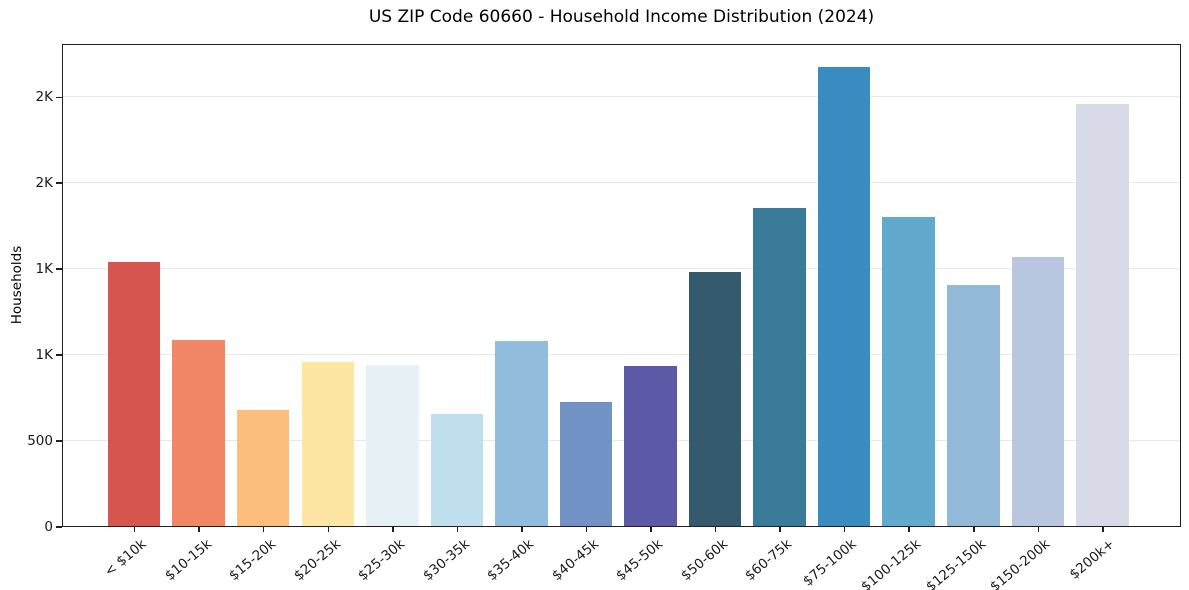 The image size is (1189, 590). I want to click on y-tick-label: 500, so click(40, 441).